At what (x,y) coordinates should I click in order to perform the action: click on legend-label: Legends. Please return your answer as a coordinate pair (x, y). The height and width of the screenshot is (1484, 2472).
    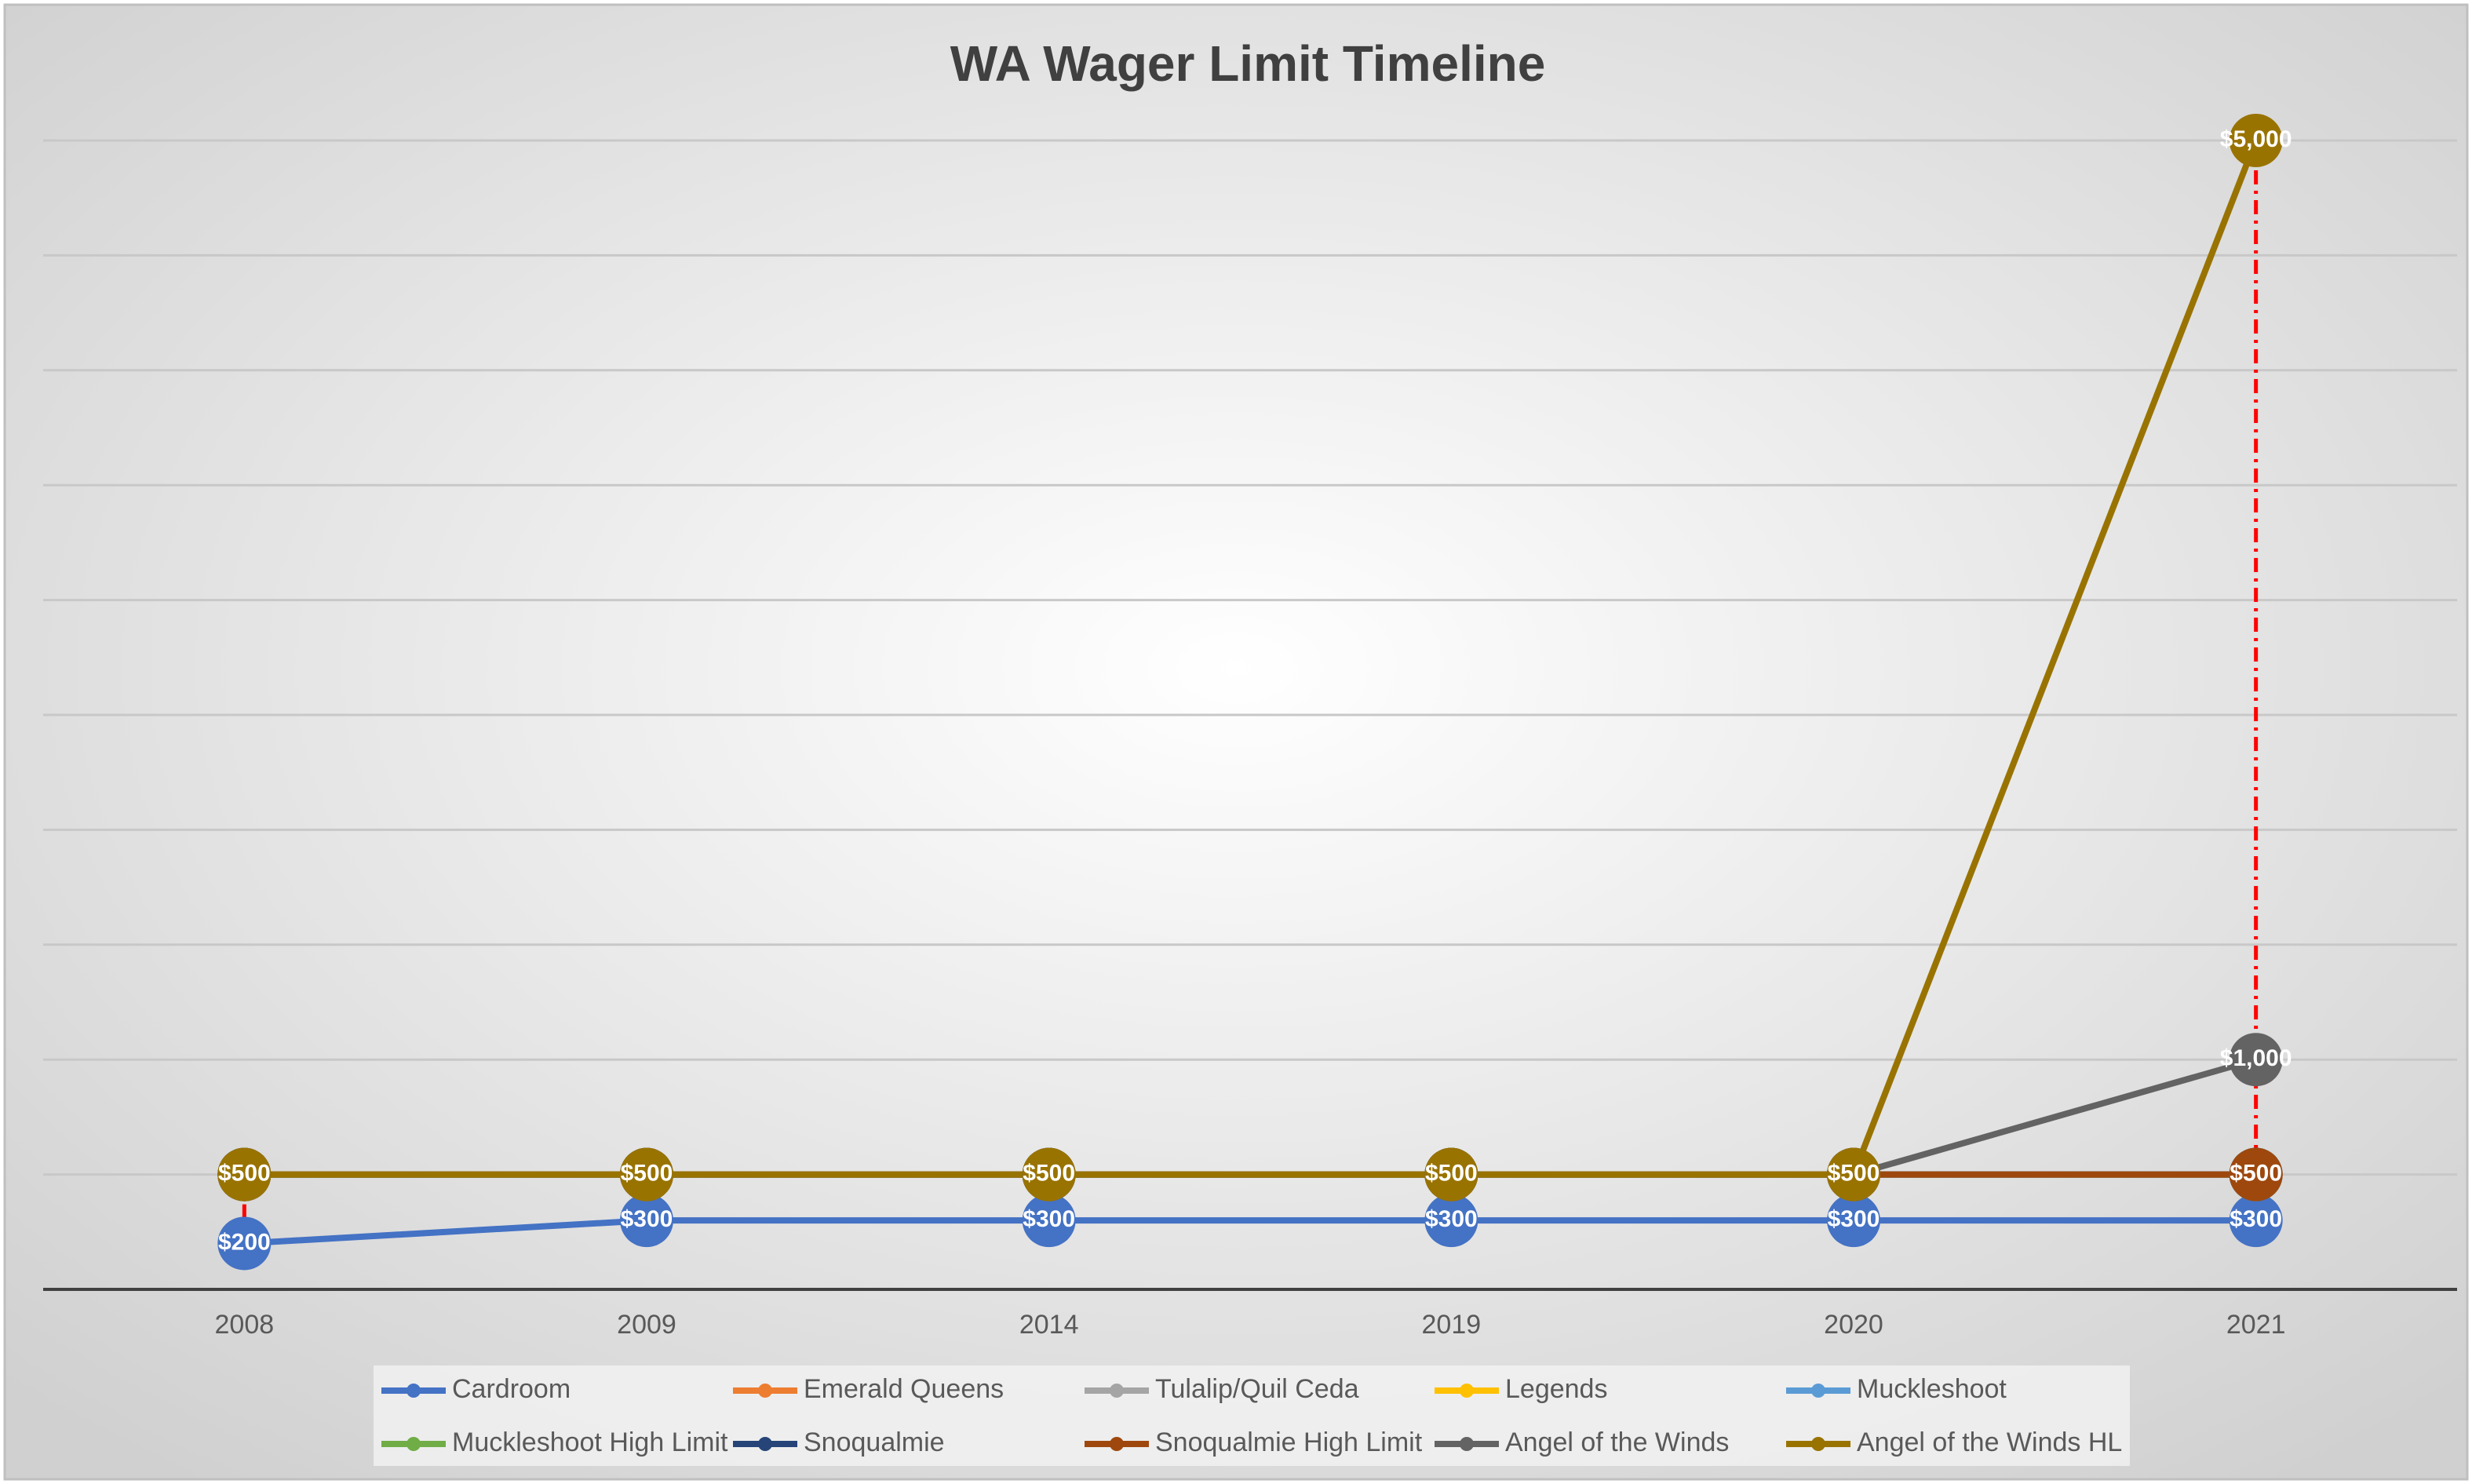
    Looking at the image, I should click on (1556, 1389).